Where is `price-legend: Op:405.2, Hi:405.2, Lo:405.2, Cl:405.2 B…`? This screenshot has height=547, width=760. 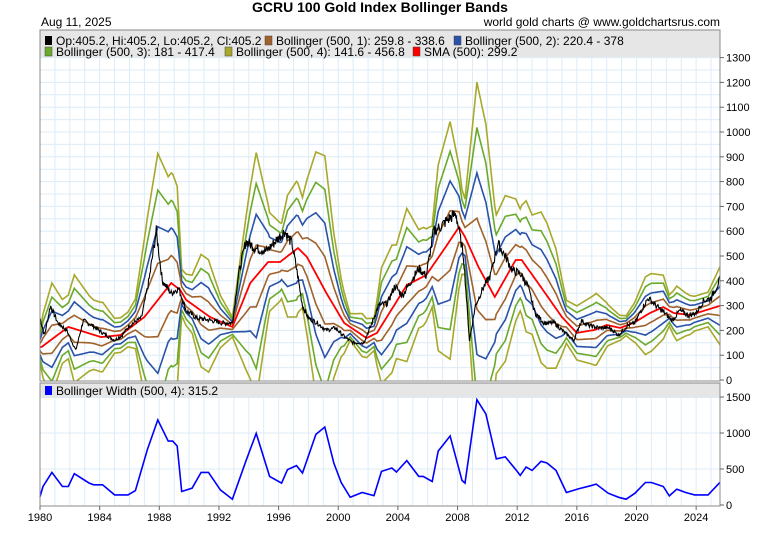 price-legend: Op:405.2, Hi:405.2, Lo:405.2, Cl:405.2 B… is located at coordinates (334, 46).